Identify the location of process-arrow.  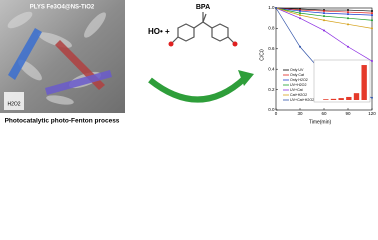
(198, 89).